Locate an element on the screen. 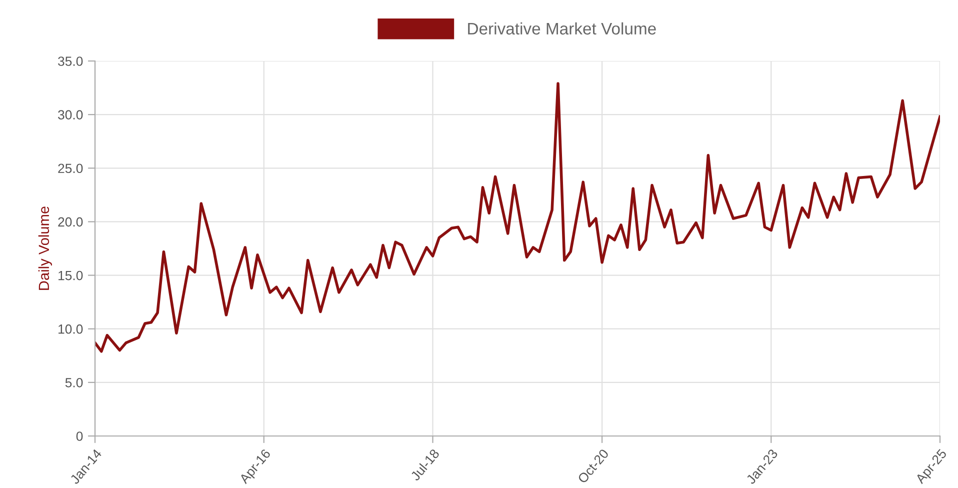 The width and height of the screenshot is (958, 488). y-tick-label: 10.0 is located at coordinates (70, 329).